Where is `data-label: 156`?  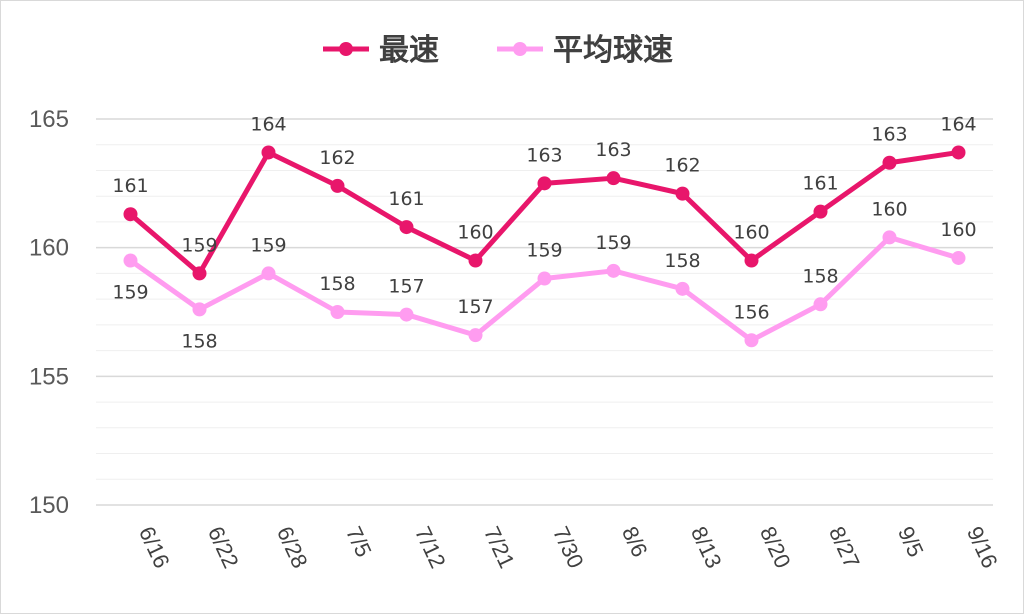
data-label: 156 is located at coordinates (751, 312).